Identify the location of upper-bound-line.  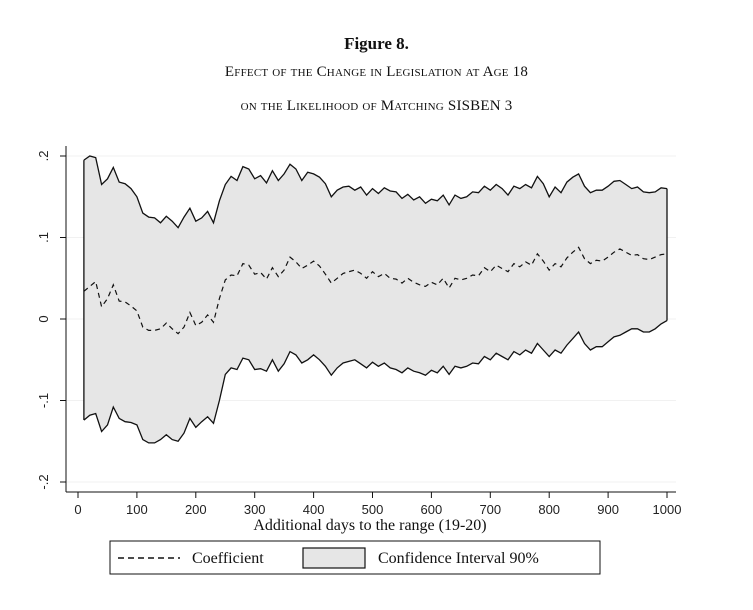
(375, 192).